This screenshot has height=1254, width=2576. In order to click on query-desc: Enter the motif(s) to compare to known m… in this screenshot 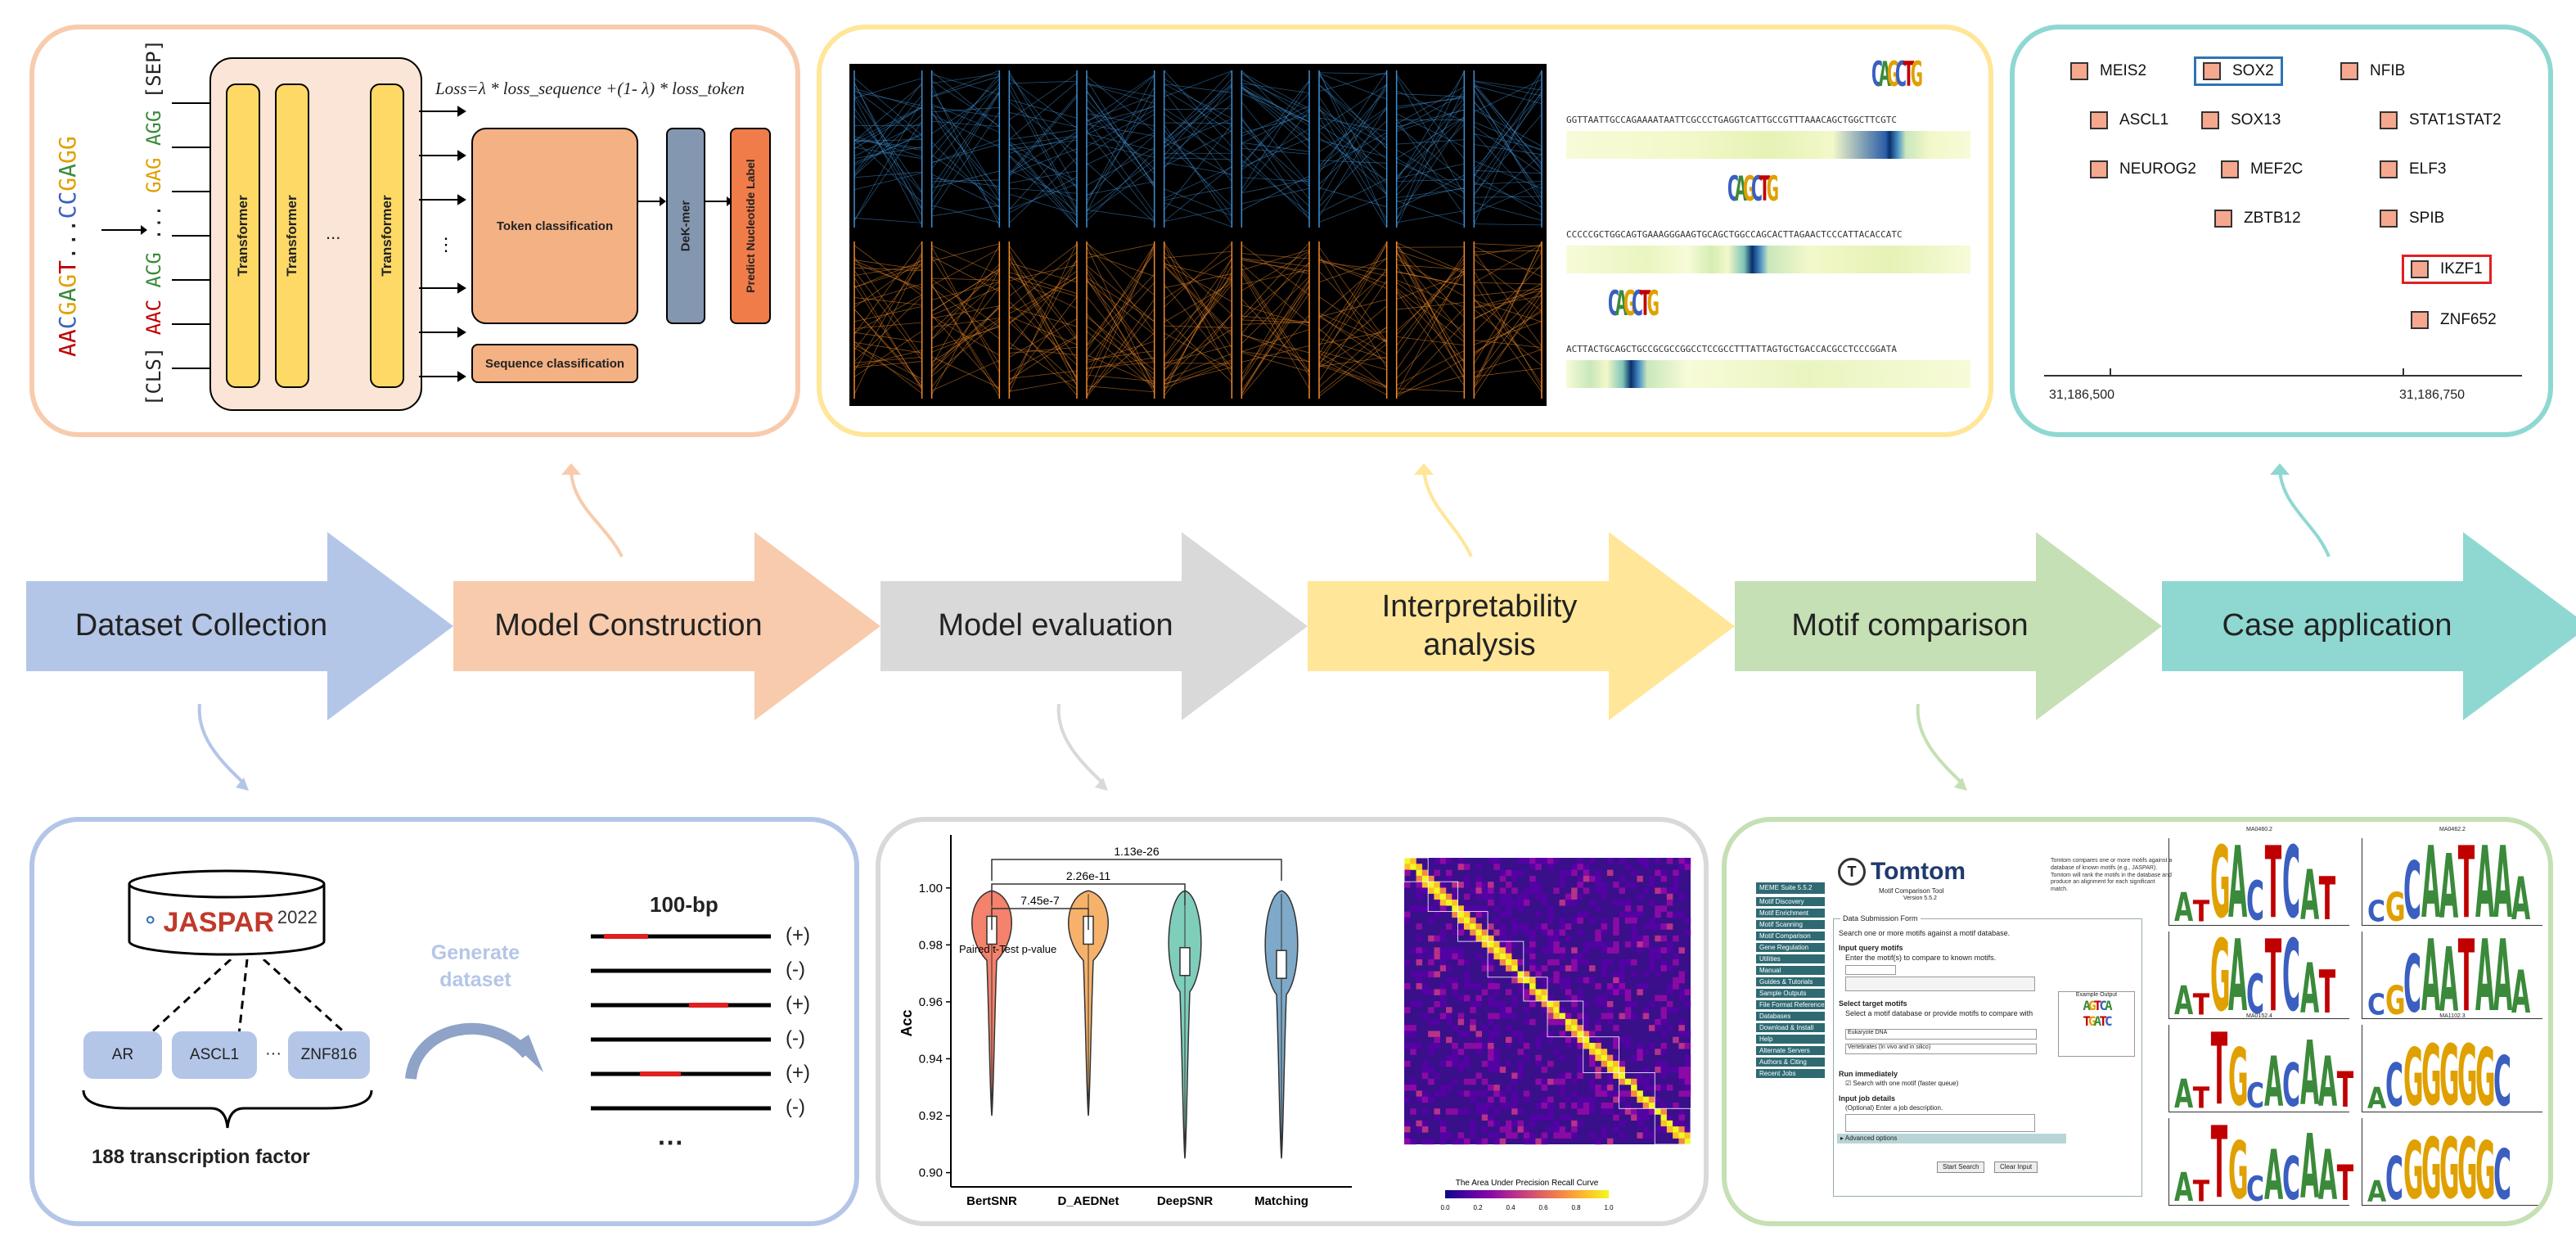, I will do `click(1921, 958)`.